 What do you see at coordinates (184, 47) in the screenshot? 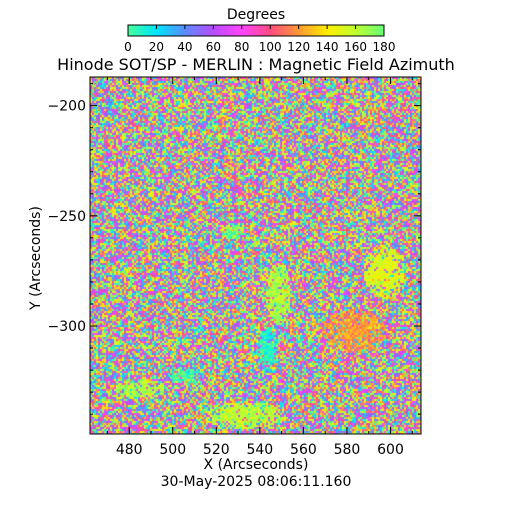
I see `colorbar-tick-label: 40` at bounding box center [184, 47].